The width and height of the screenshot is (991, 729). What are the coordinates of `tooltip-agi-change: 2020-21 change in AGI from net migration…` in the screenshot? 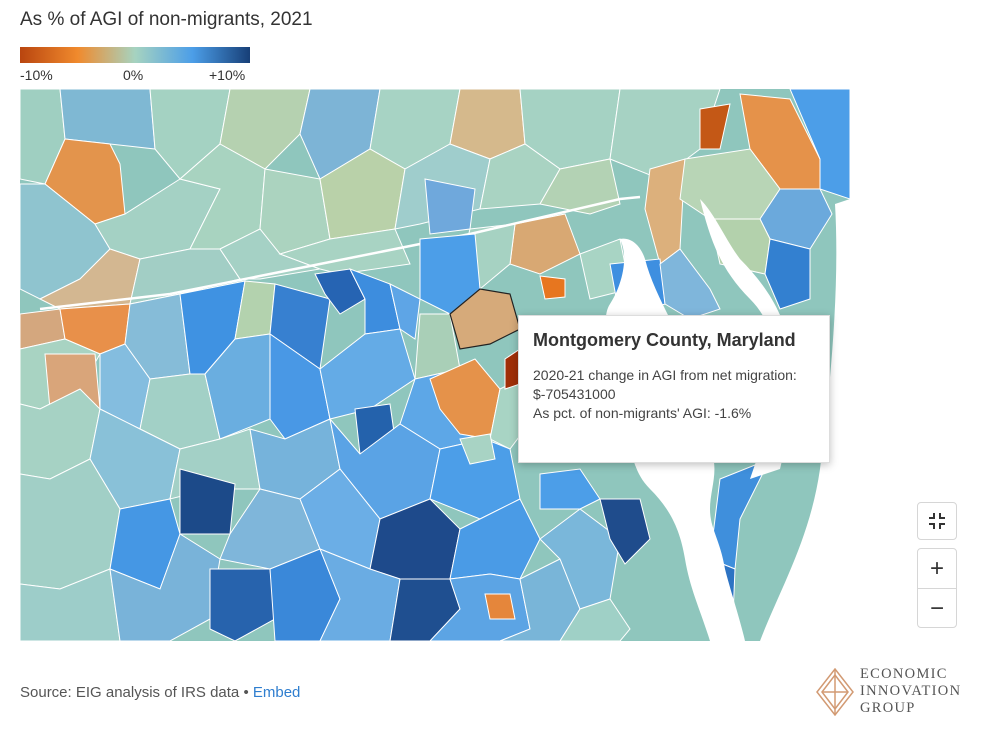 It's located at (665, 384).